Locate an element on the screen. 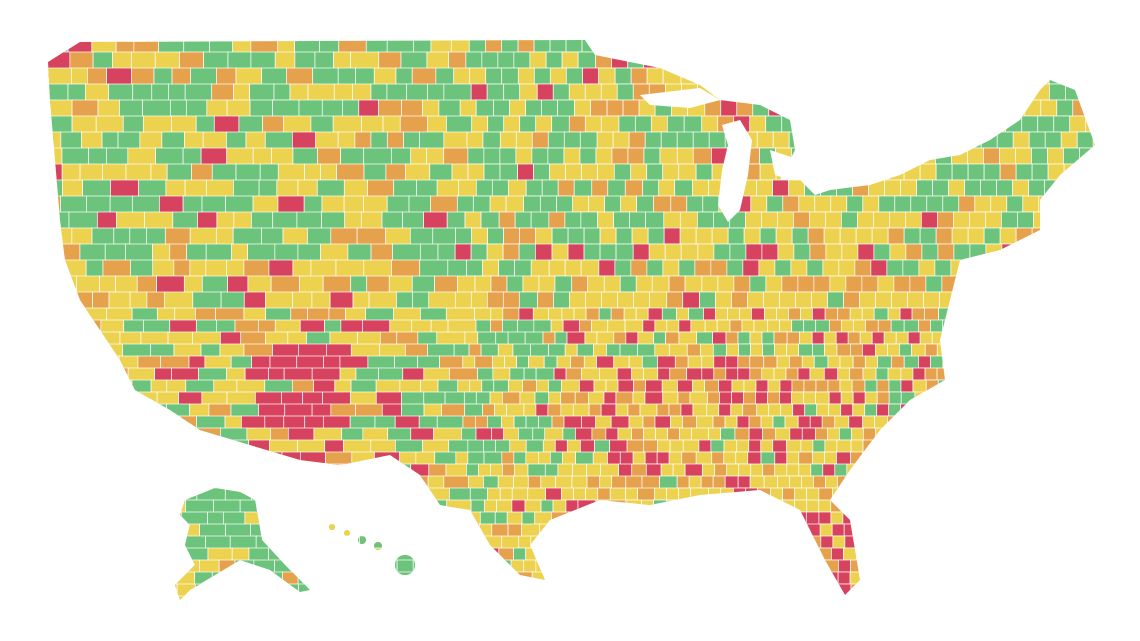  lake-superior is located at coordinates (680, 98).